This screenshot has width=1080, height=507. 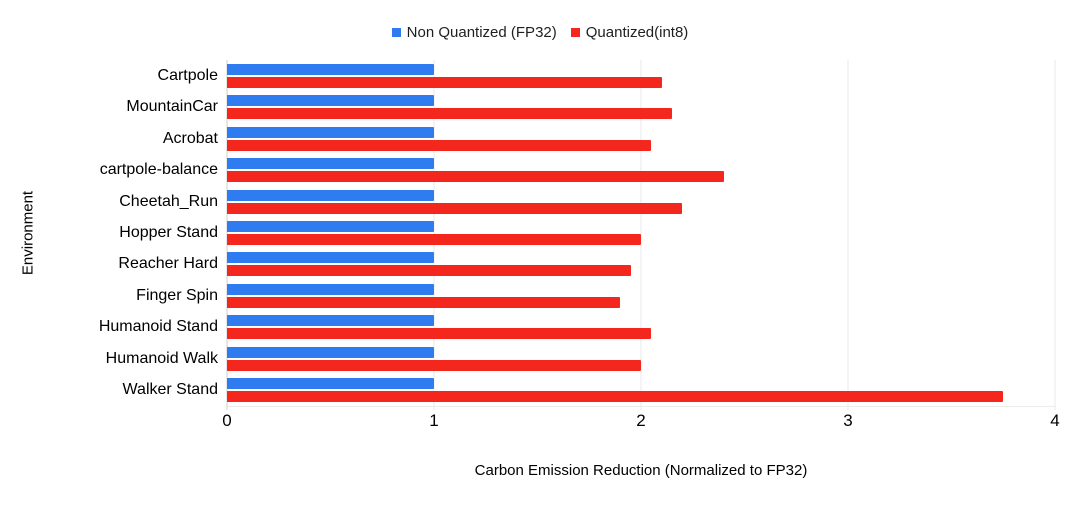 I want to click on x-tick-label: 0, so click(x=227, y=420).